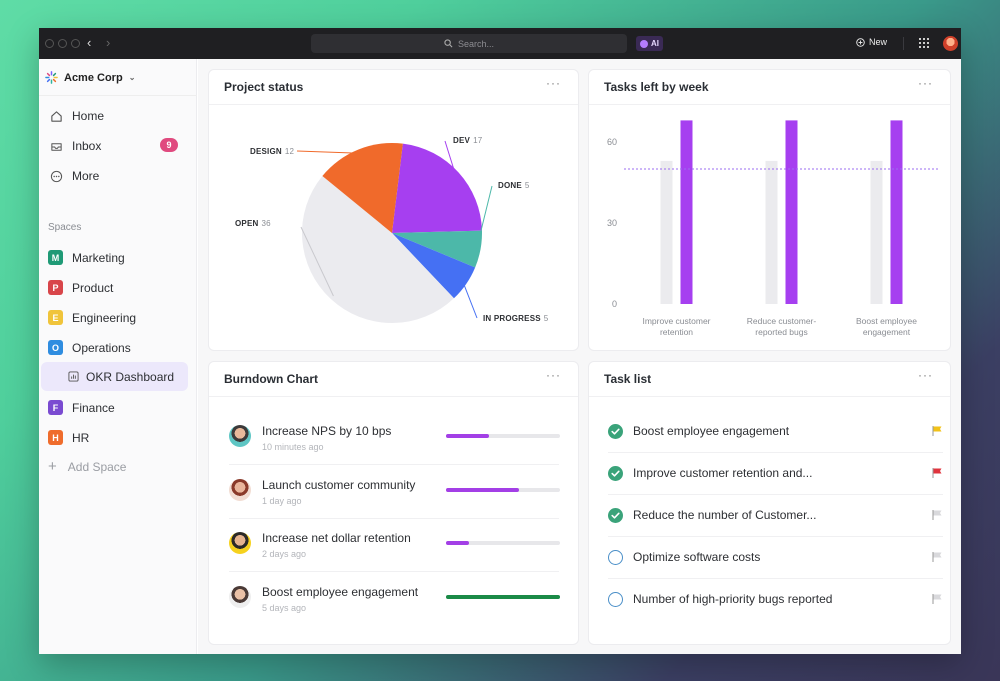  I want to click on card-title: Project status, so click(264, 87).